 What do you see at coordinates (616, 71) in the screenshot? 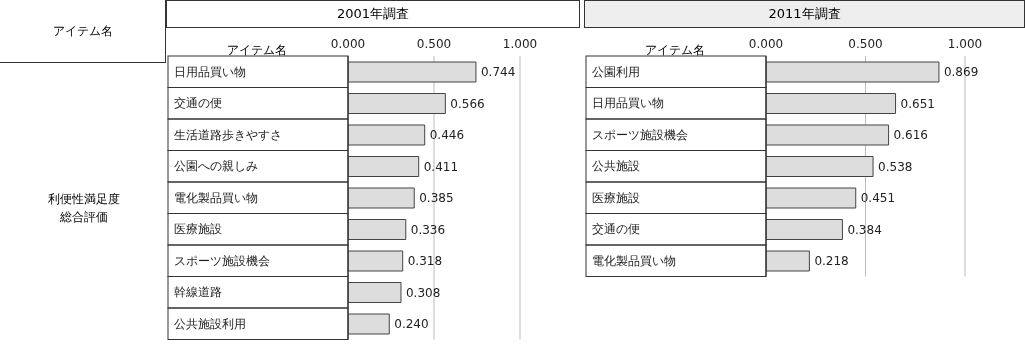
I see `y-tick-label: 公園利用` at bounding box center [616, 71].